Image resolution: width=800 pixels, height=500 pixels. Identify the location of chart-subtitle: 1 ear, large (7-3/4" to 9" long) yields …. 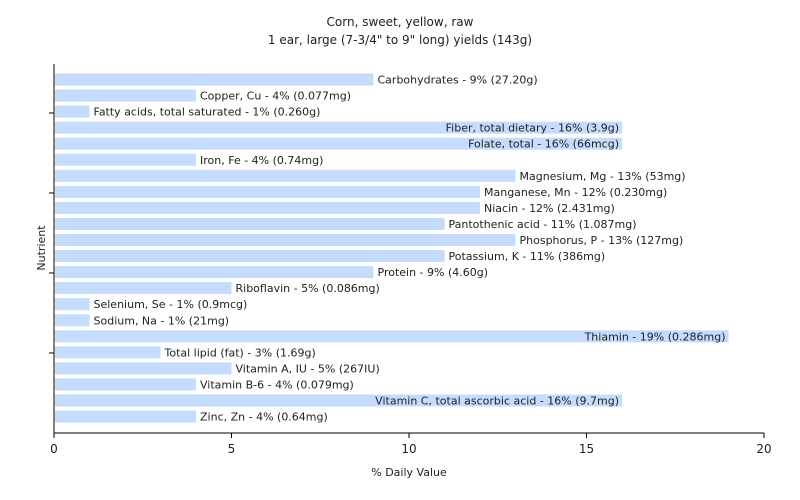
(400, 40).